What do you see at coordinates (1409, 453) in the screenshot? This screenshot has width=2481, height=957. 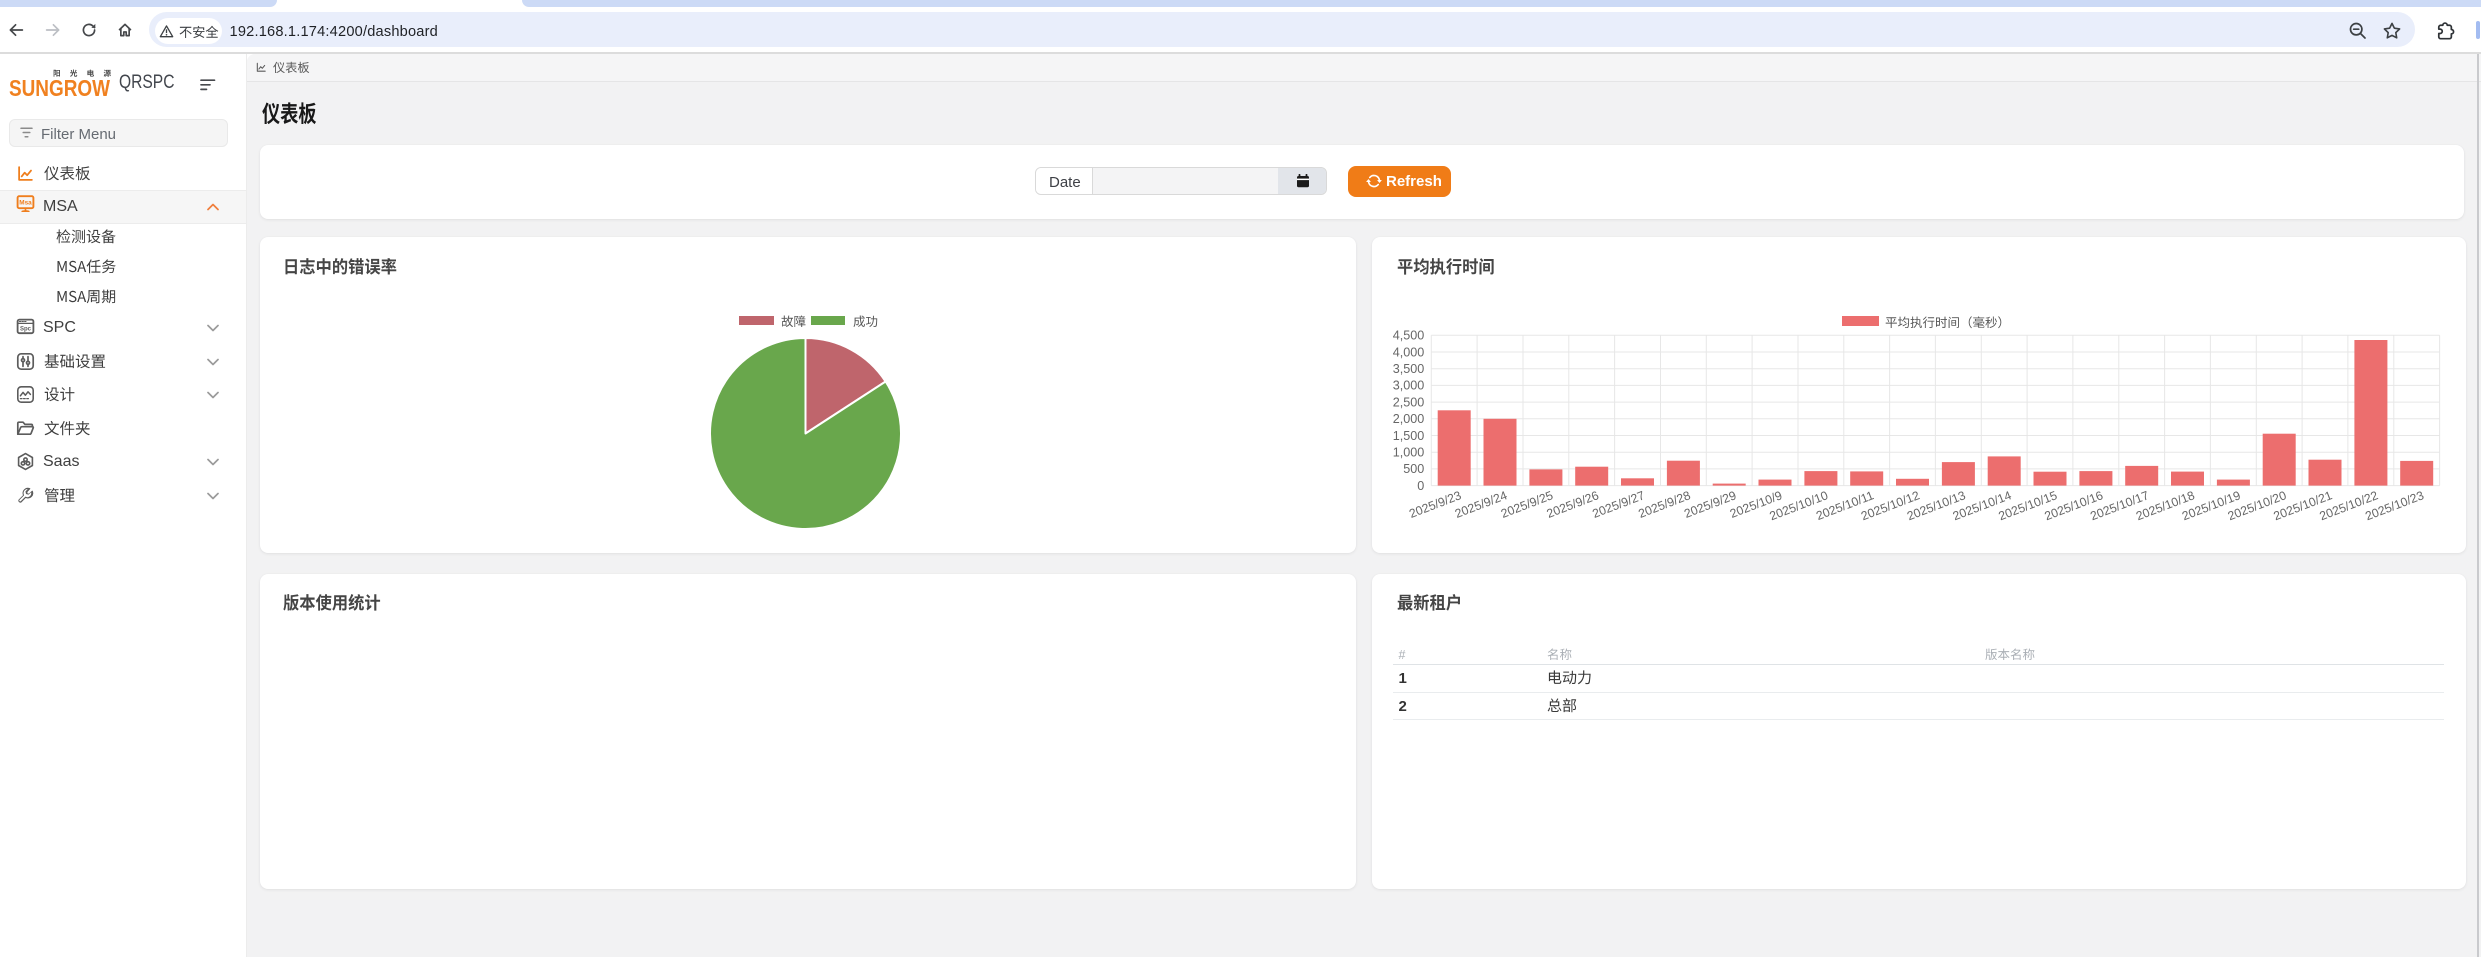 I see `svg-text: 1,000` at bounding box center [1409, 453].